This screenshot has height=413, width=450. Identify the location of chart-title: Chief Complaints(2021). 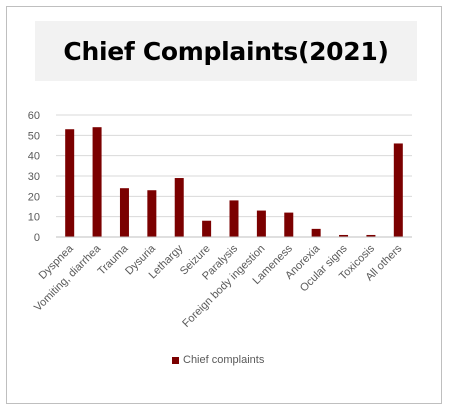
(226, 51).